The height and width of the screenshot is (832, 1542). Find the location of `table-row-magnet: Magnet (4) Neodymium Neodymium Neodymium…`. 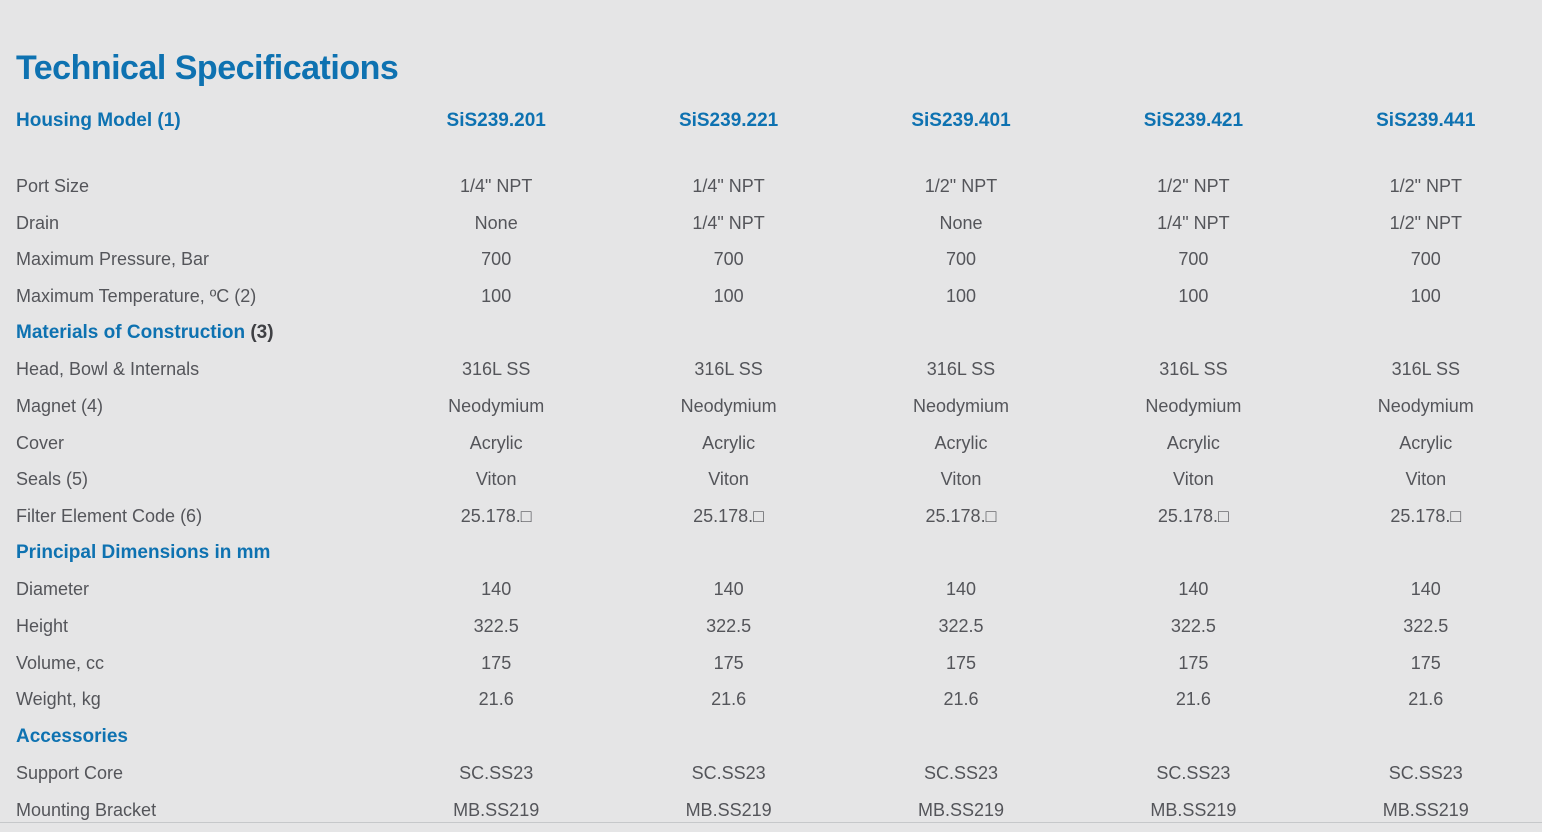

table-row-magnet: Magnet (4) Neodymium Neodymium Neodymium… is located at coordinates (771, 406).